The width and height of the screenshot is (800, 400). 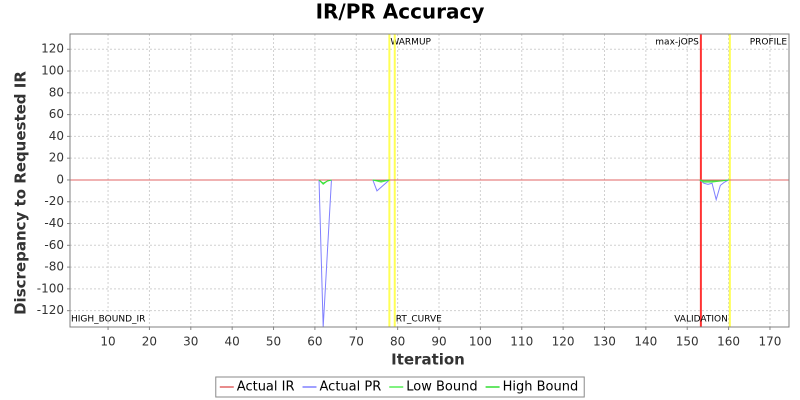 What do you see at coordinates (108, 320) in the screenshot?
I see `marker-label: HIGH_BOUND_IR` at bounding box center [108, 320].